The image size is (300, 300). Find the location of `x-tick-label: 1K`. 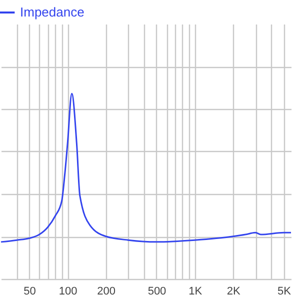

x-tick-label: 1K is located at coordinates (195, 292).